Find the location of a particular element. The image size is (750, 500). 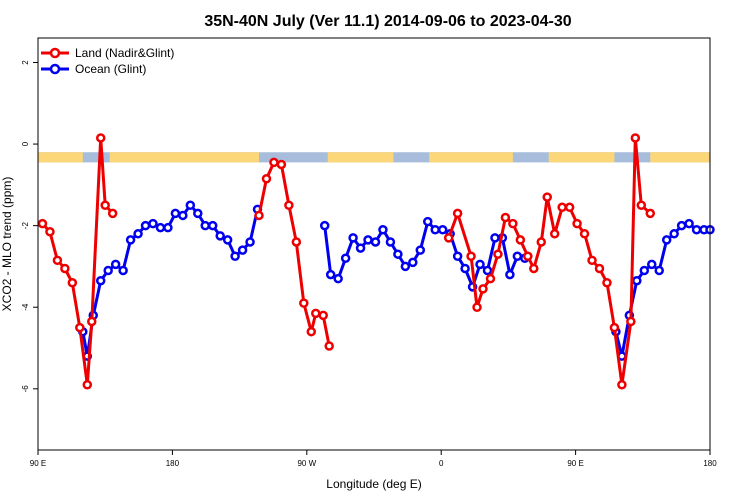

legend-label-0: Land (Nadir&Glint) is located at coordinates (124, 53).